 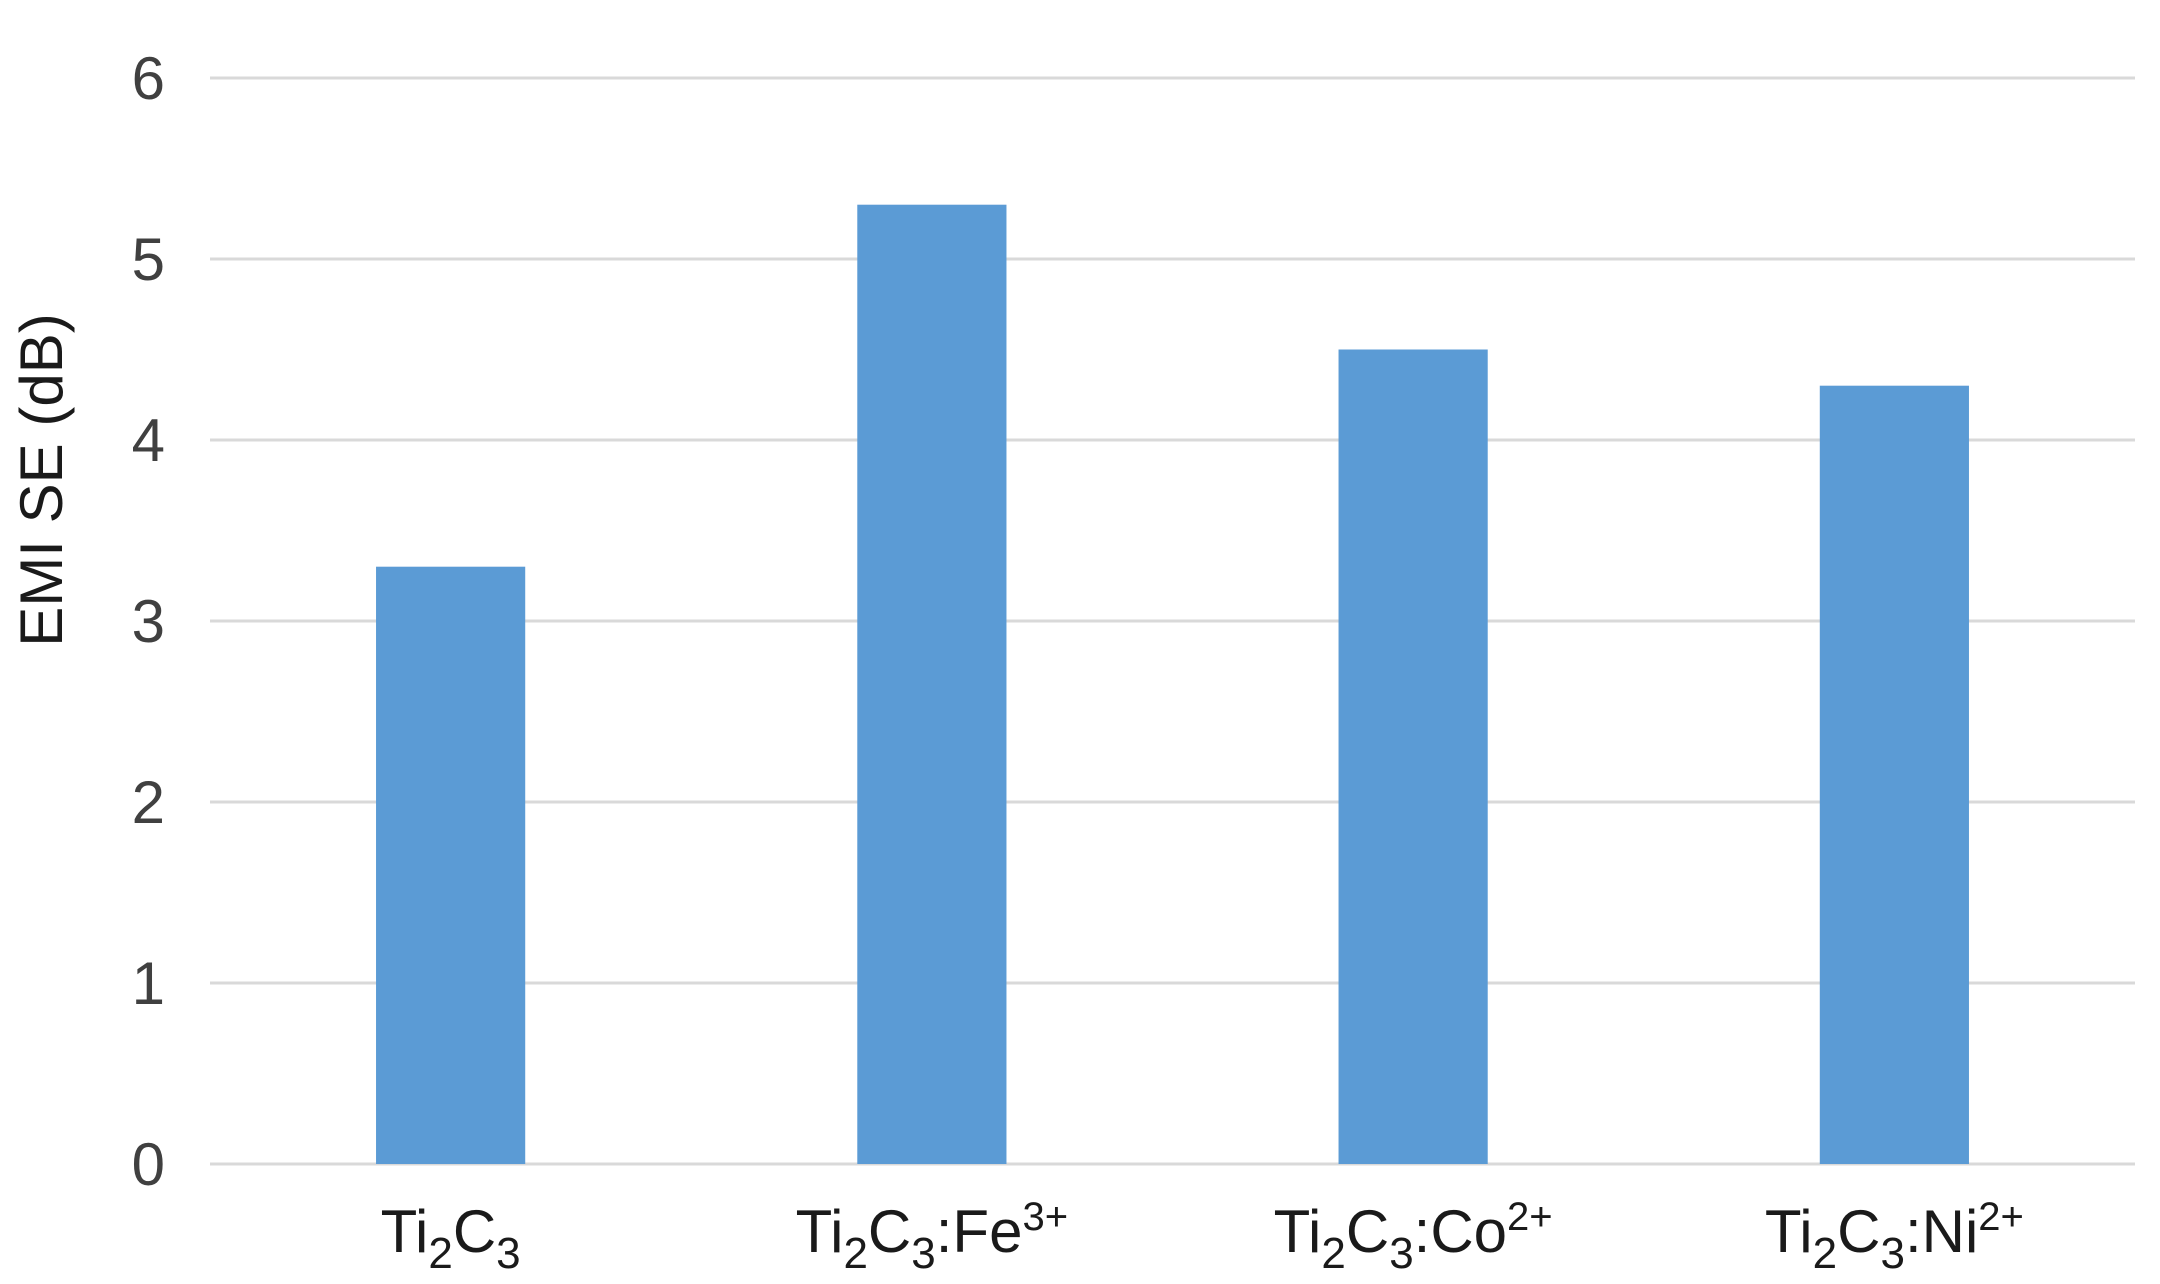 What do you see at coordinates (148, 983) in the screenshot?
I see `y-tick-label: 1` at bounding box center [148, 983].